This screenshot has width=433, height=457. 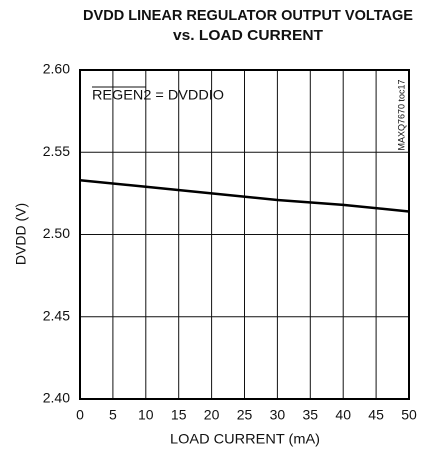 I want to click on y-tick-label: 2.50, so click(x=56, y=233).